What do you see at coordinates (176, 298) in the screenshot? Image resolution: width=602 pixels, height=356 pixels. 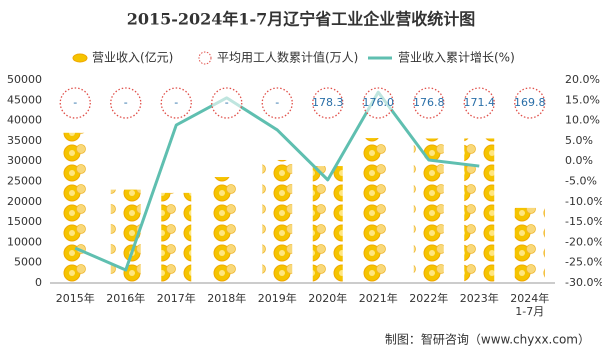 I see `x-tick-label: 2017年` at bounding box center [176, 298].